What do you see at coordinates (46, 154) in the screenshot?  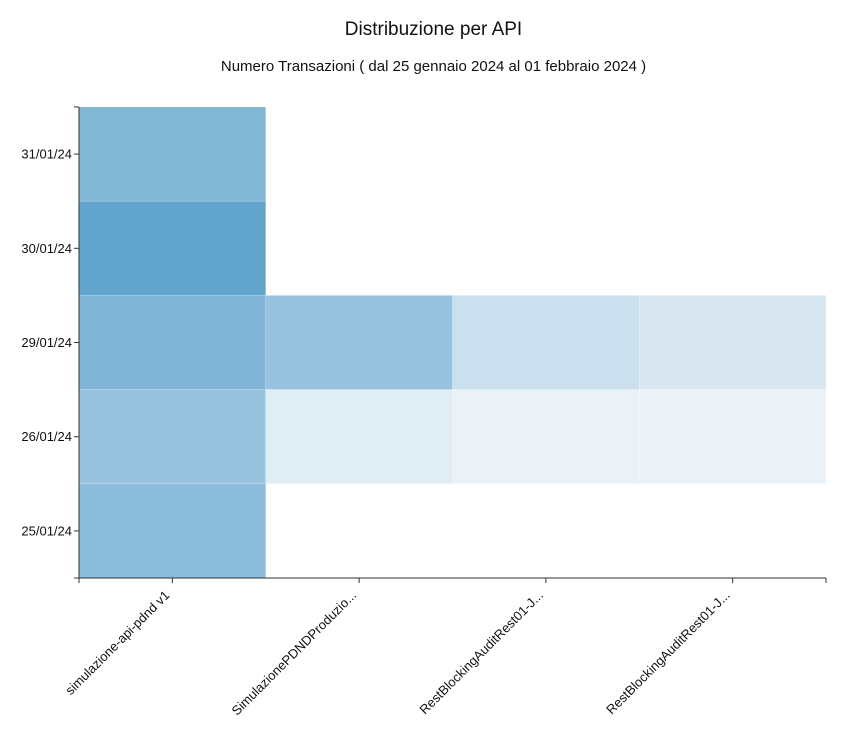 I see `y-tick-label: 31/01/24` at bounding box center [46, 154].